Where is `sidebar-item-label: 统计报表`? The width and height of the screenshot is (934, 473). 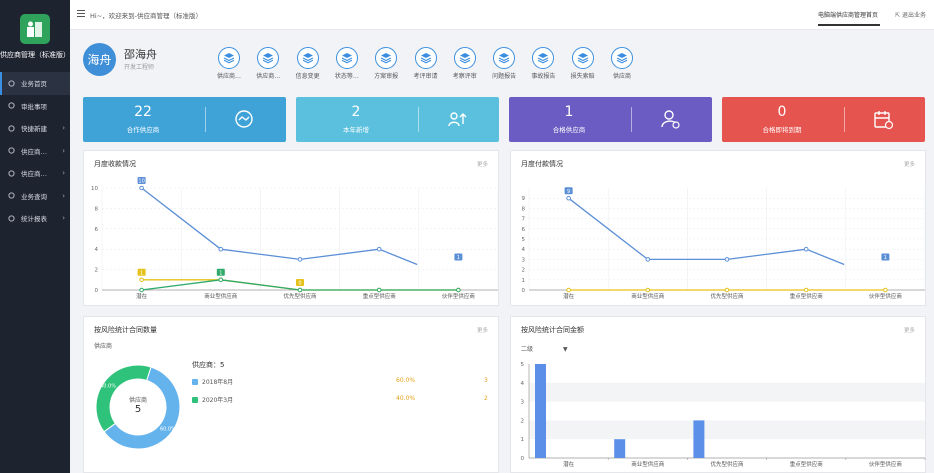 sidebar-item-label: 统计报表 is located at coordinates (34, 219).